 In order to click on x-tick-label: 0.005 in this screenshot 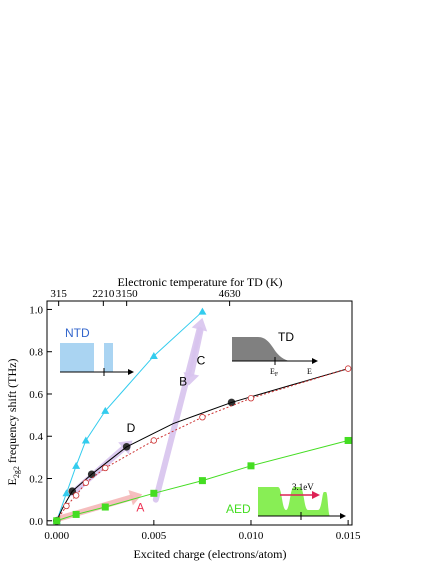, I will do `click(153, 536)`.